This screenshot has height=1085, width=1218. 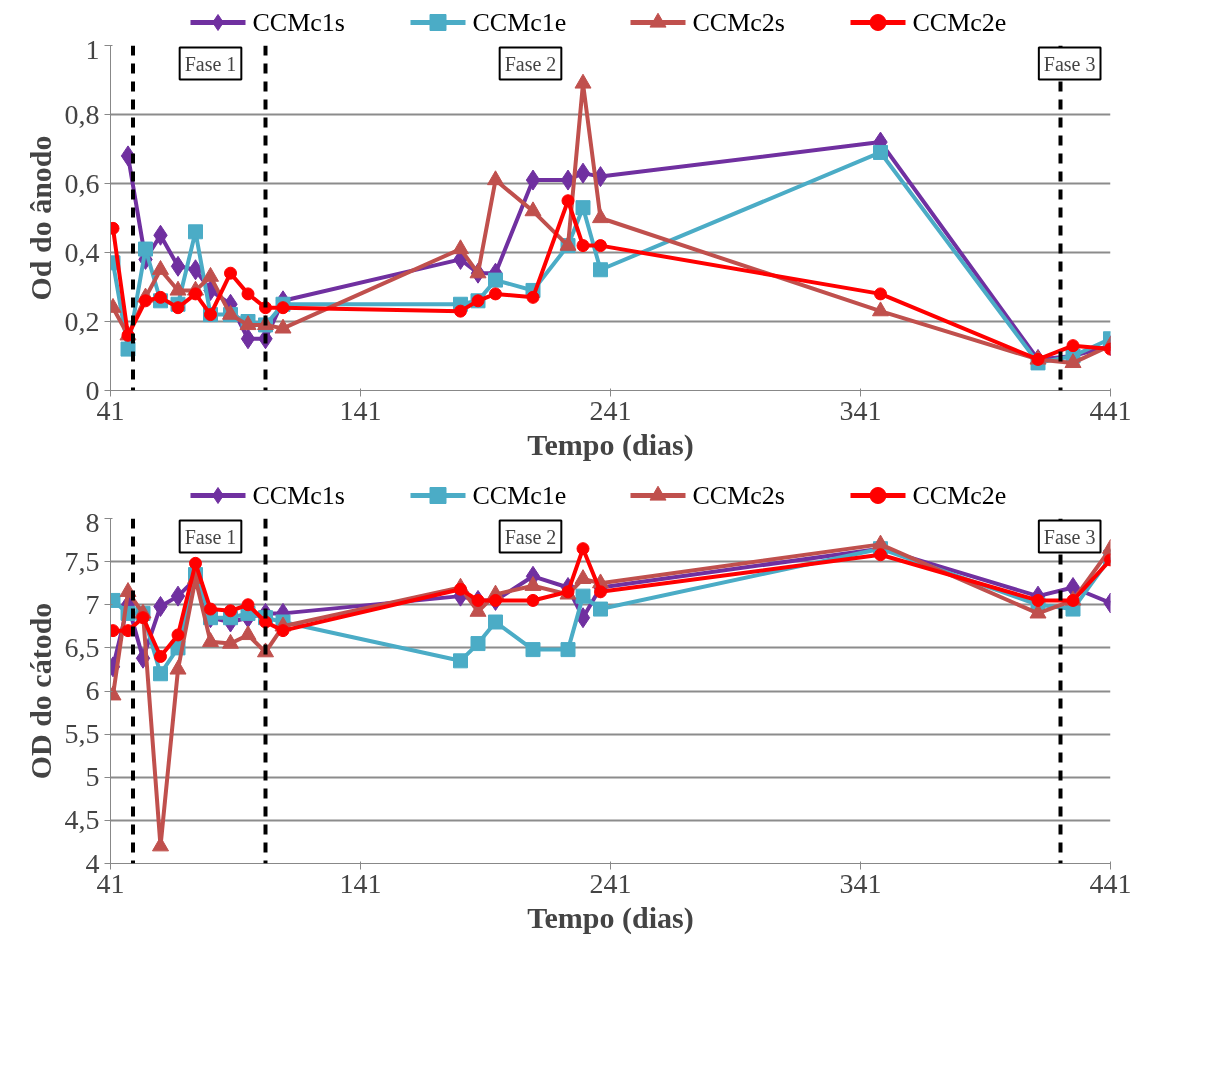 I want to click on y-tick-label: 0, so click(x=92, y=390).